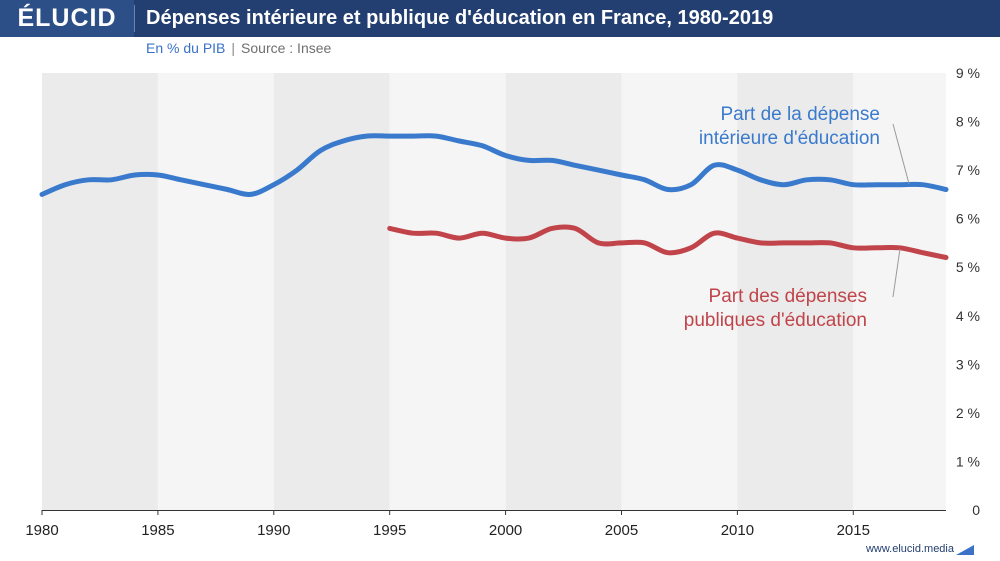 The height and width of the screenshot is (561, 1000). Describe the element at coordinates (41, 530) in the screenshot. I see `x-tick-label: 1980` at that location.